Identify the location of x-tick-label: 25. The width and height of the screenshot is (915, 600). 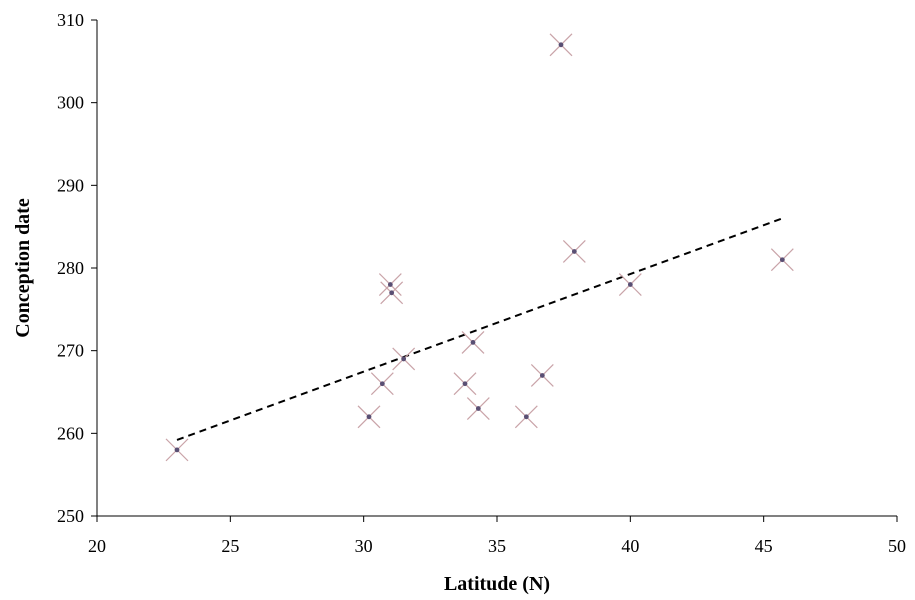
(230, 546).